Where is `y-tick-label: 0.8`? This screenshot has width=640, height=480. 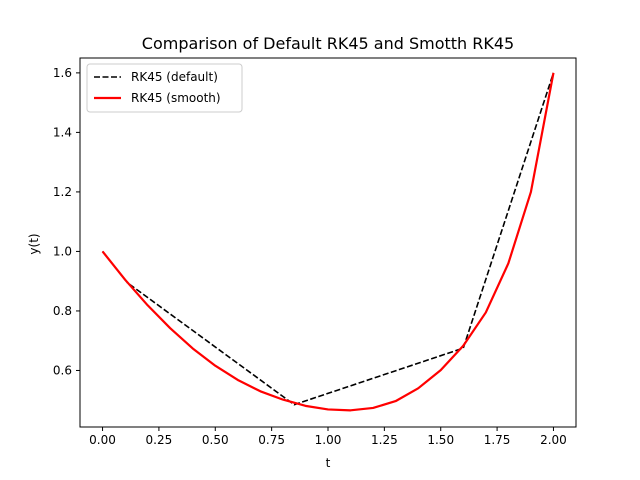 y-tick-label: 0.8 is located at coordinates (62, 311).